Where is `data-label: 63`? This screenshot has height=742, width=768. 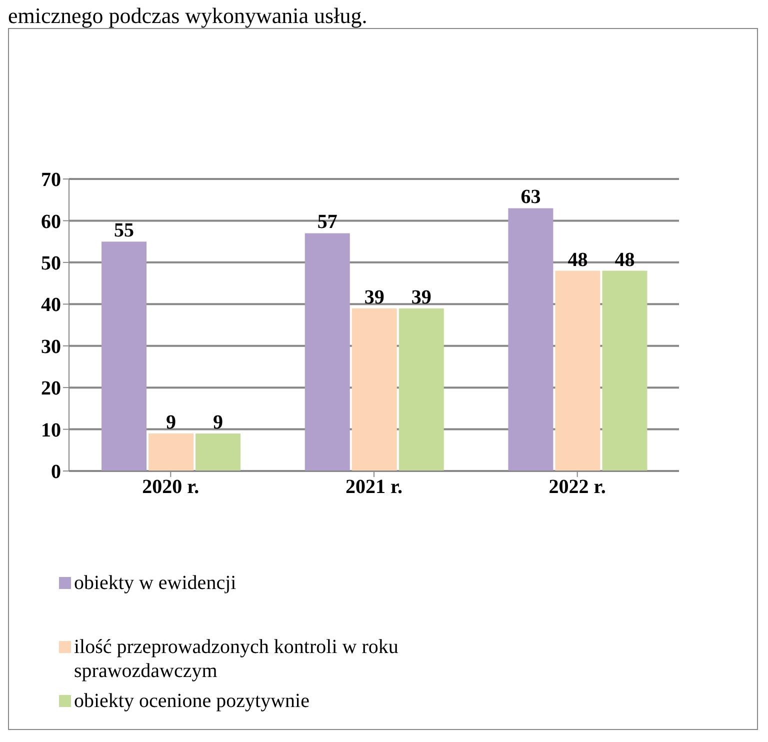
data-label: 63 is located at coordinates (530, 197).